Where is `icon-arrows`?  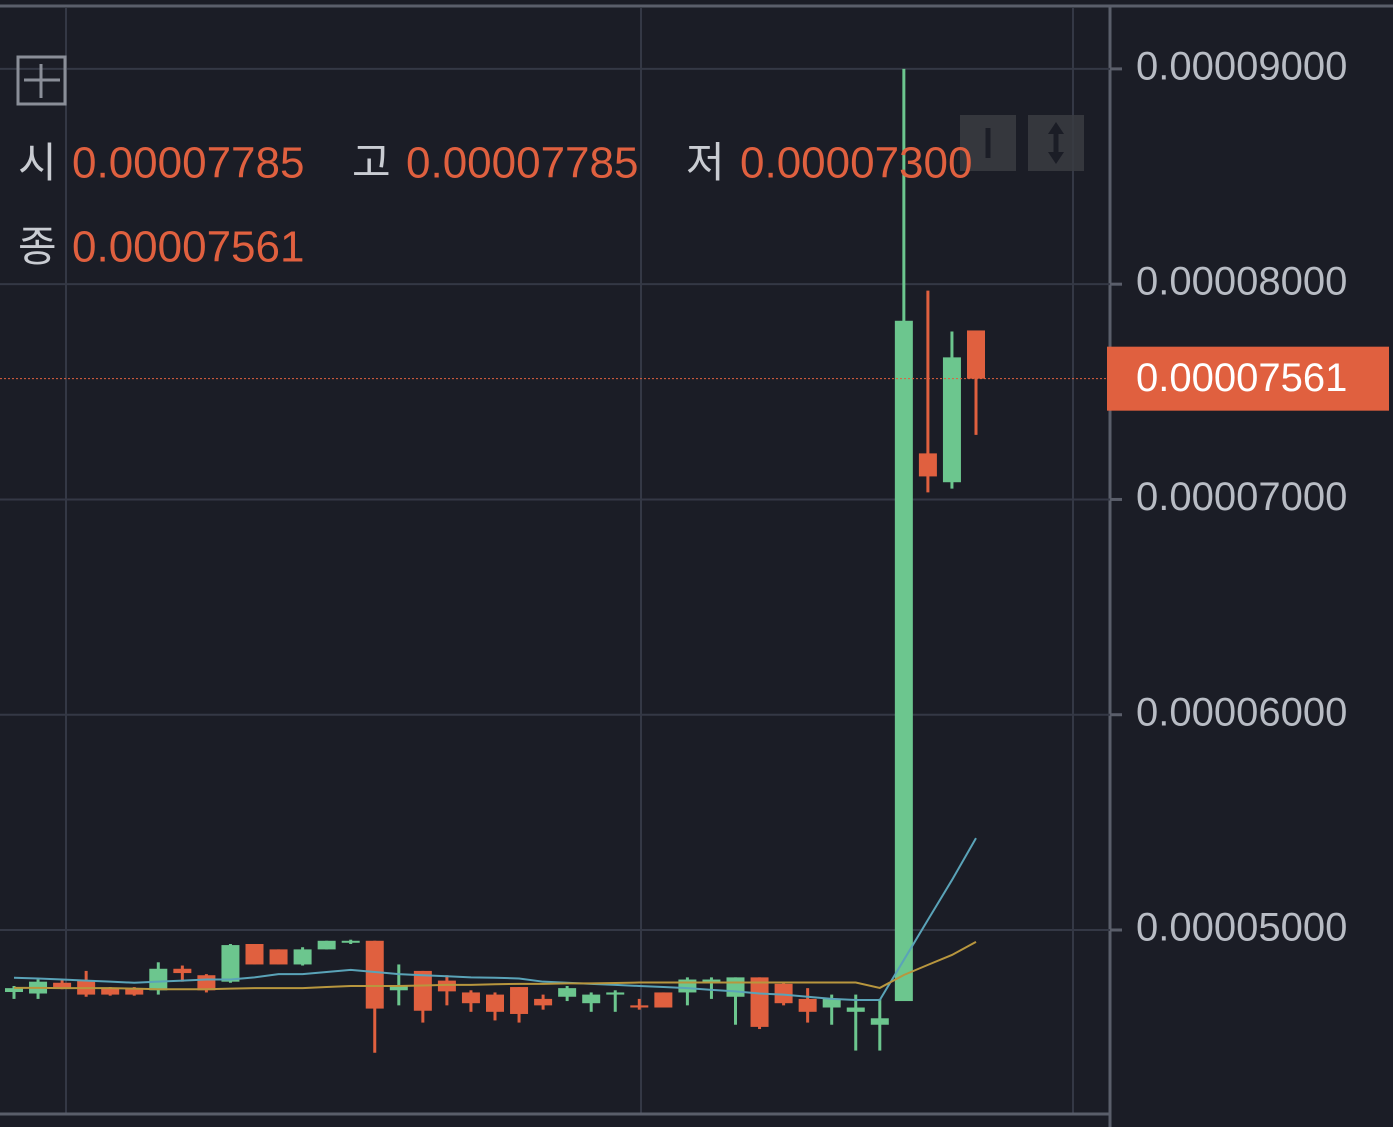
icon-arrows is located at coordinates (1056, 143).